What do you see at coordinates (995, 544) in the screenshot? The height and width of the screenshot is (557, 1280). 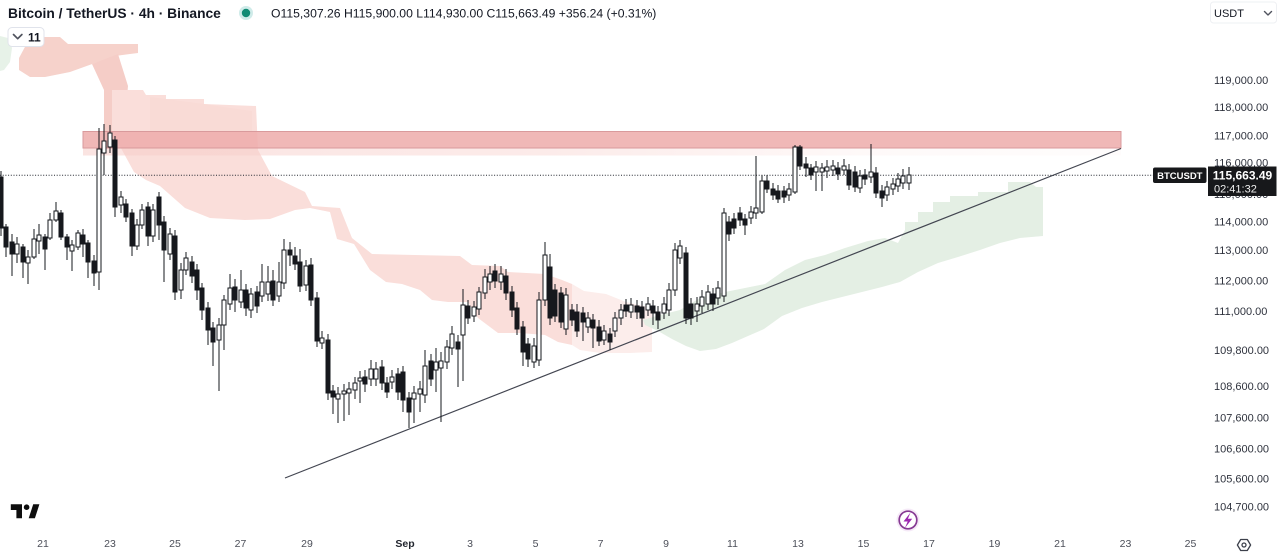 I see `svg-text: 19` at bounding box center [995, 544].